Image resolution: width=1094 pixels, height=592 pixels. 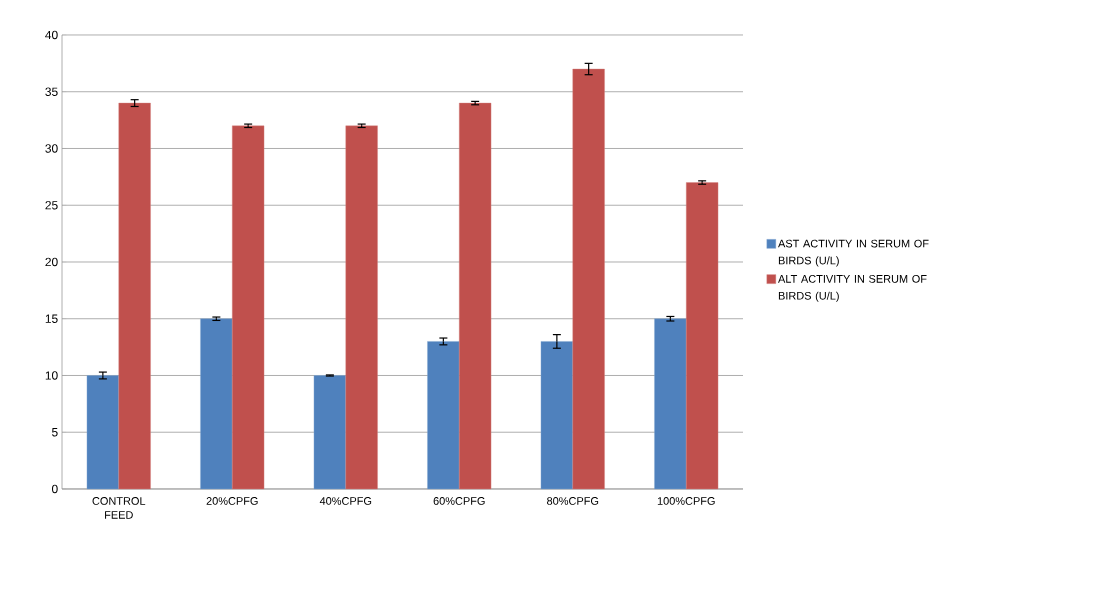 What do you see at coordinates (345, 501) in the screenshot?
I see `x-tick-label: 40%CPFG` at bounding box center [345, 501].